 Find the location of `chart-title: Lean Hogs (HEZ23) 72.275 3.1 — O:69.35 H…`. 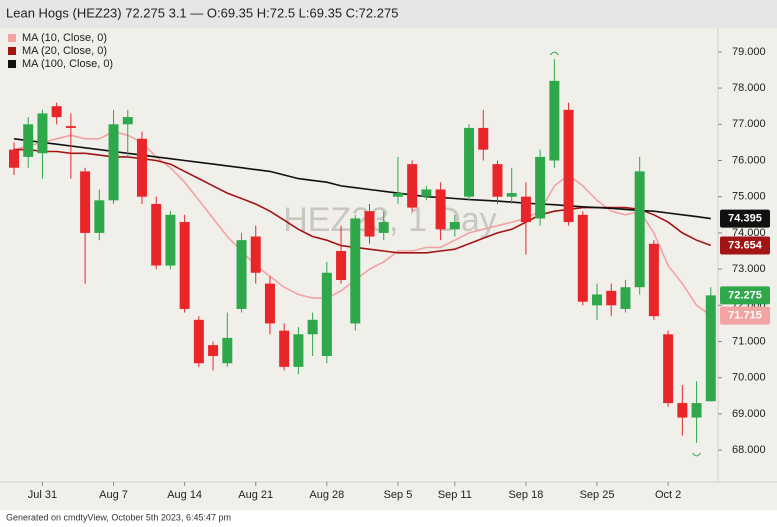

chart-title: Lean Hogs (HEZ23) 72.275 3.1 — O:69.35 H… is located at coordinates (202, 12).